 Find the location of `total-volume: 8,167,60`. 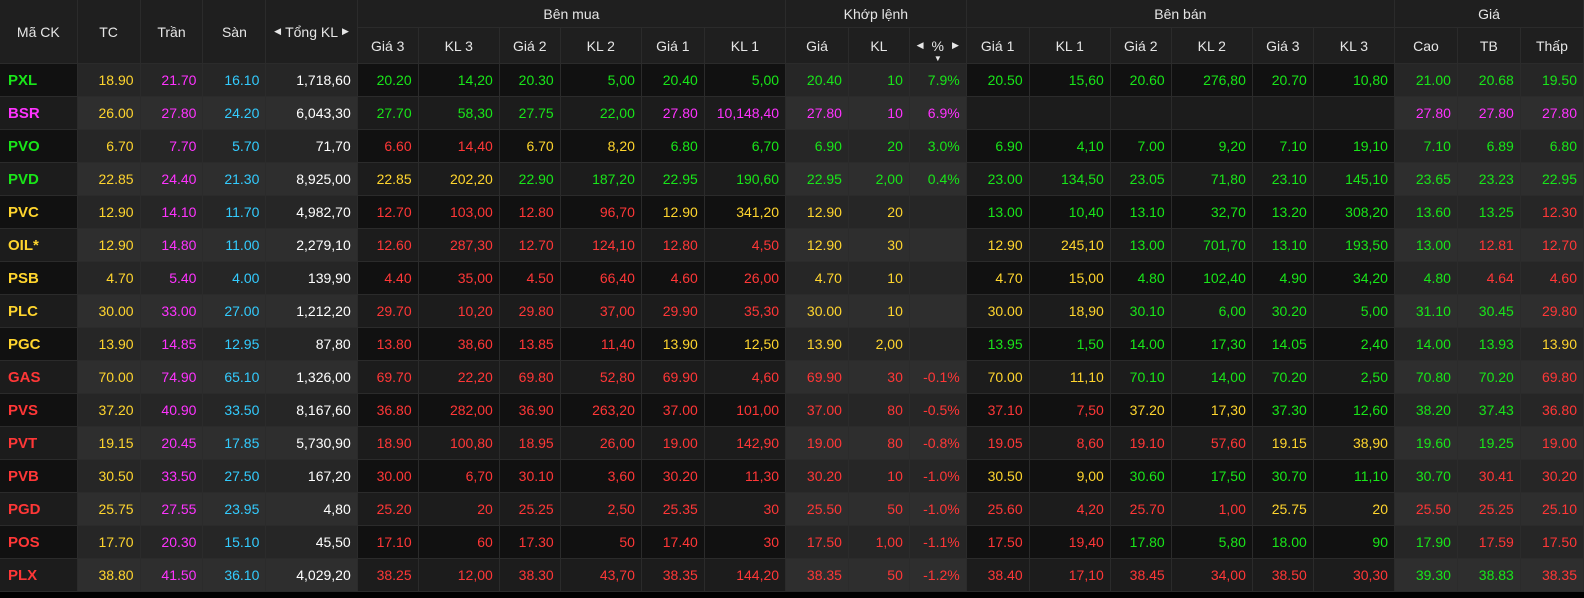

total-volume: 8,167,60 is located at coordinates (311, 410).